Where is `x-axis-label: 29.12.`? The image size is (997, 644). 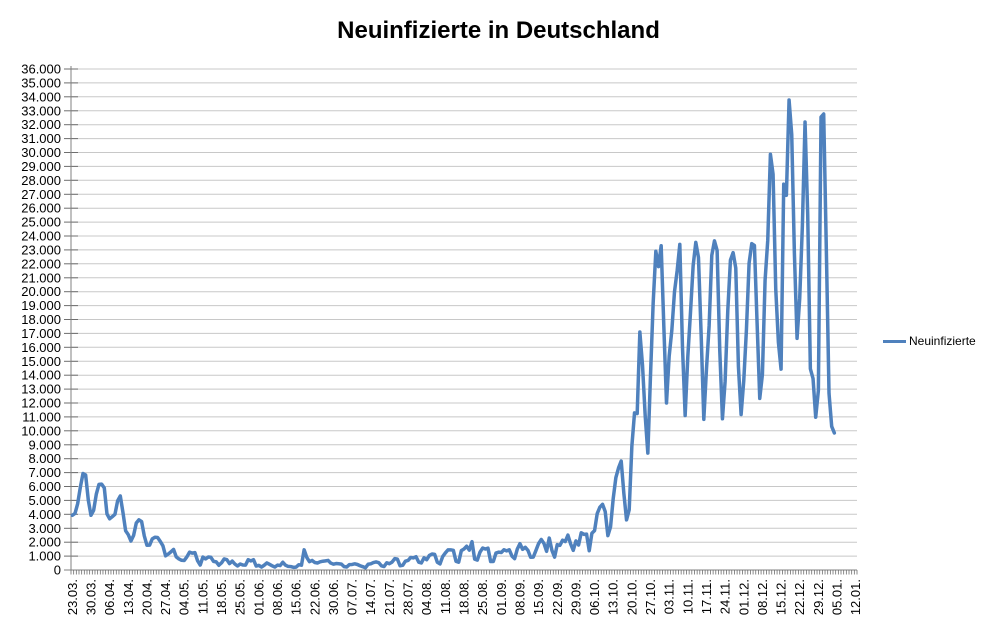
x-axis-label: 29.12. is located at coordinates (818, 597).